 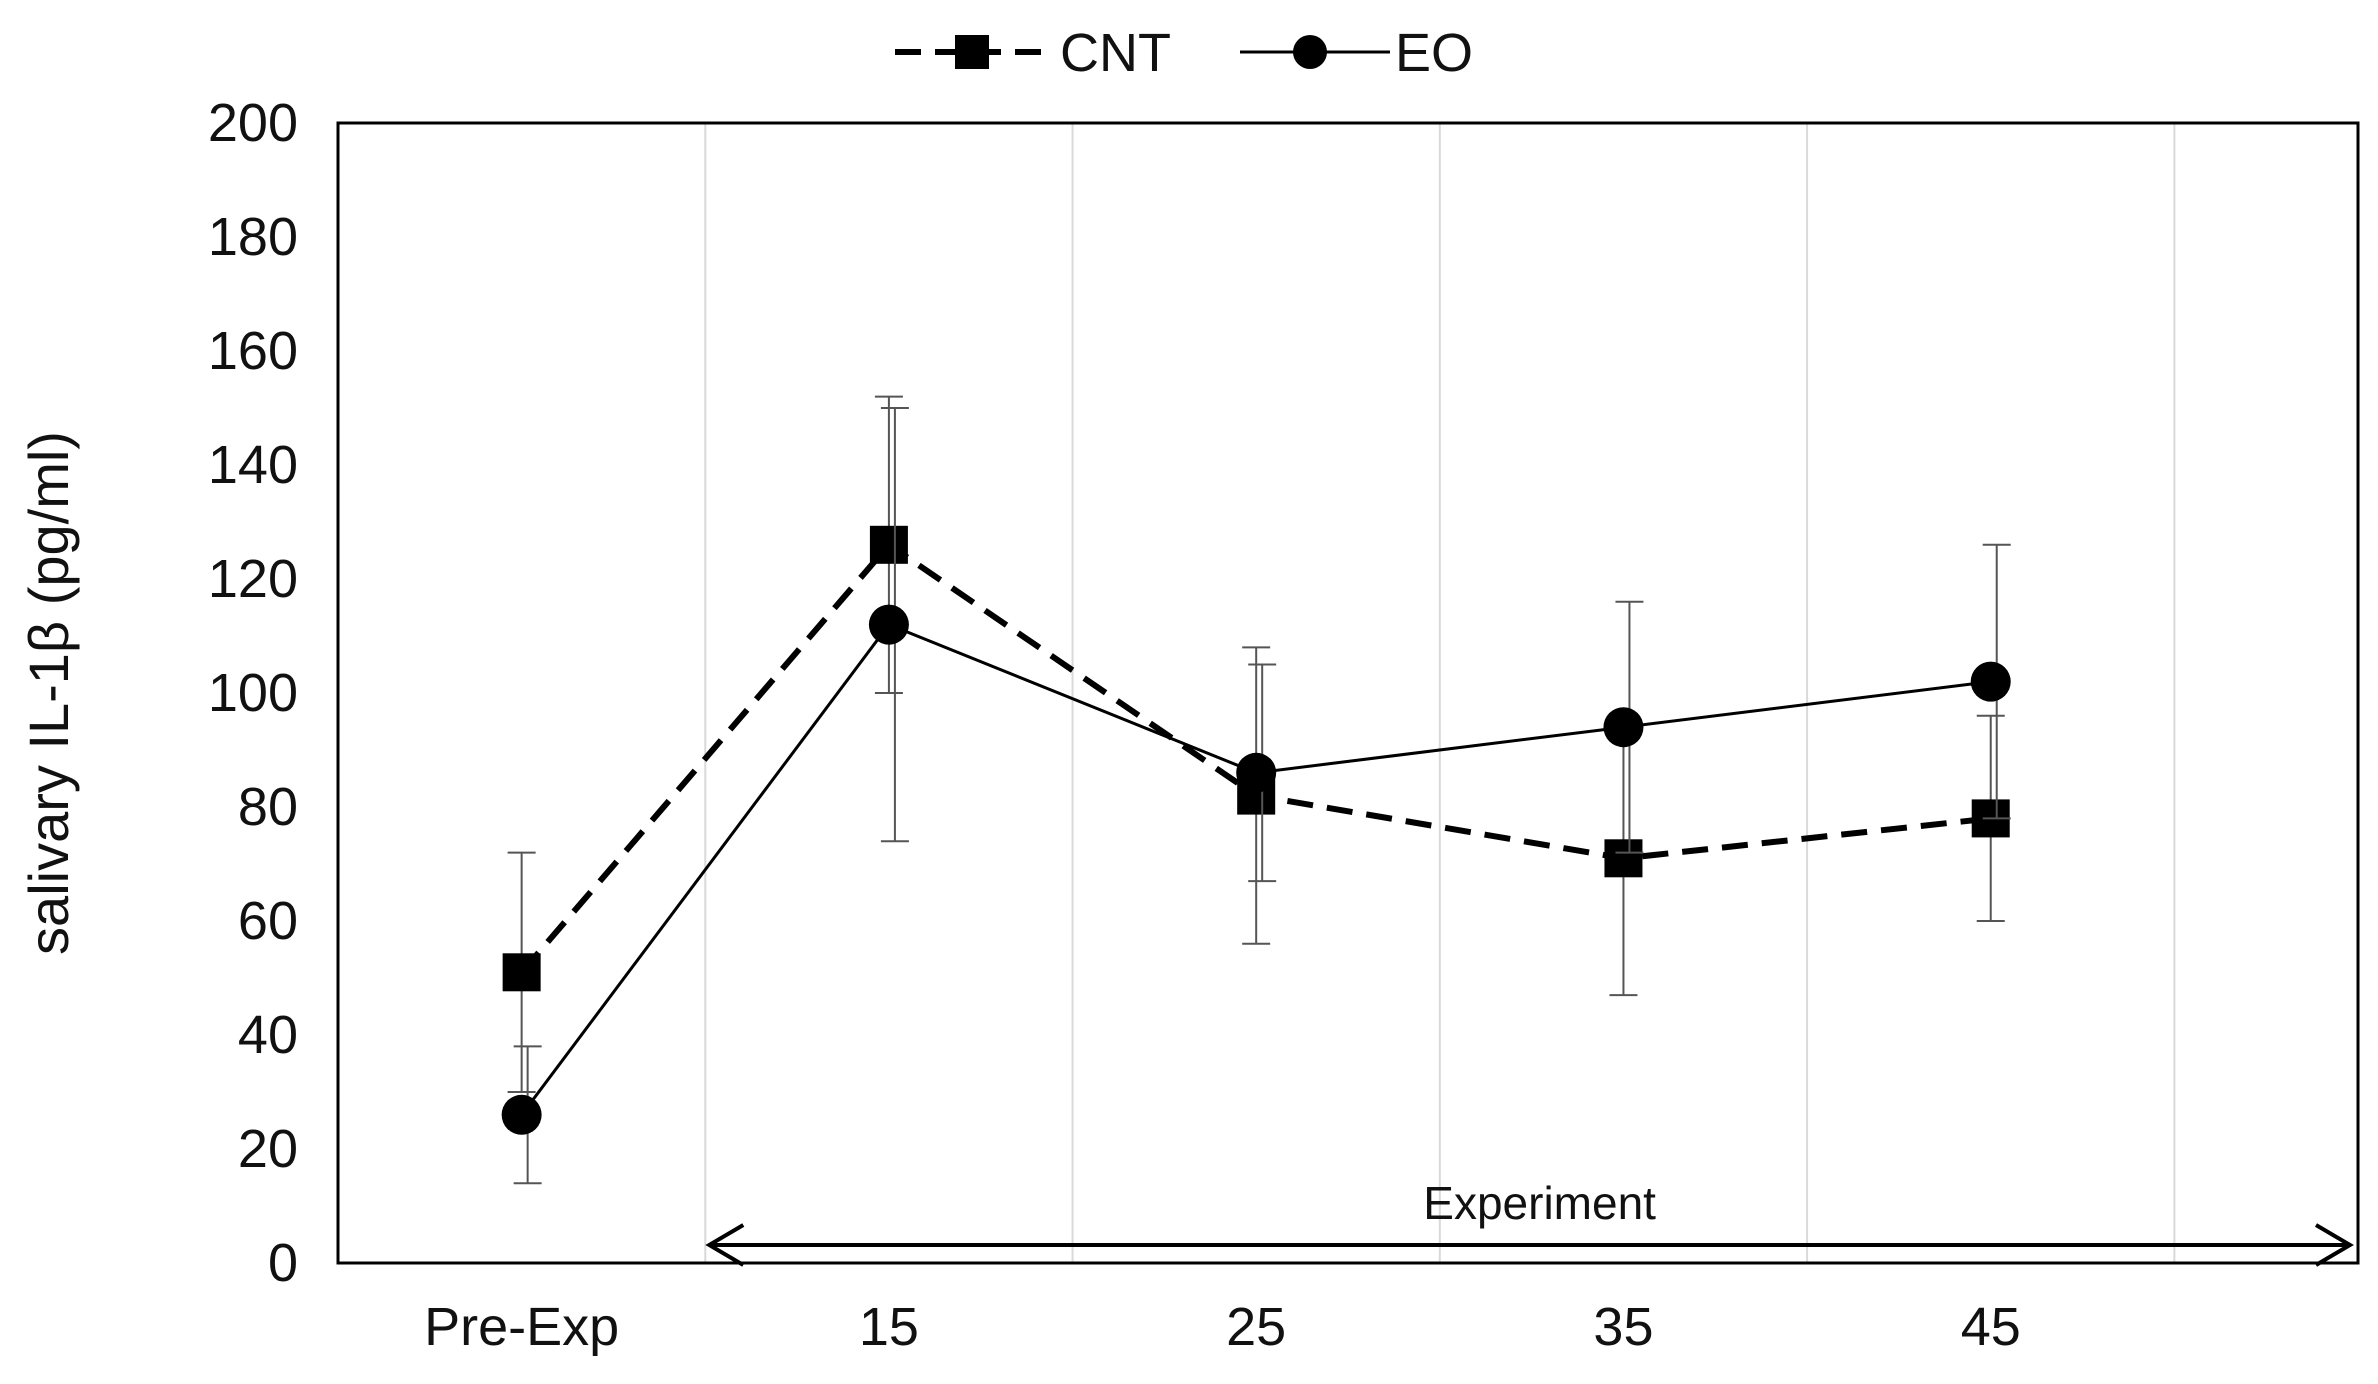 I want to click on y-tick-label: 40, so click(x=268, y=1035).